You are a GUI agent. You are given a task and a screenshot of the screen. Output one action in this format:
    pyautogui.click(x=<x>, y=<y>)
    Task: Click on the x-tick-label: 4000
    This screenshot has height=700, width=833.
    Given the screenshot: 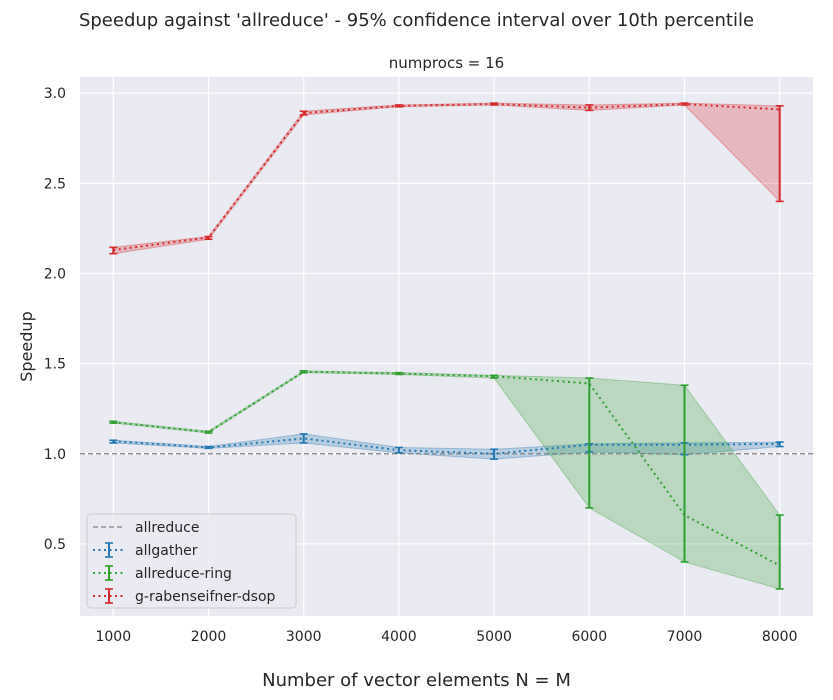 What is the action you would take?
    pyautogui.click(x=399, y=637)
    